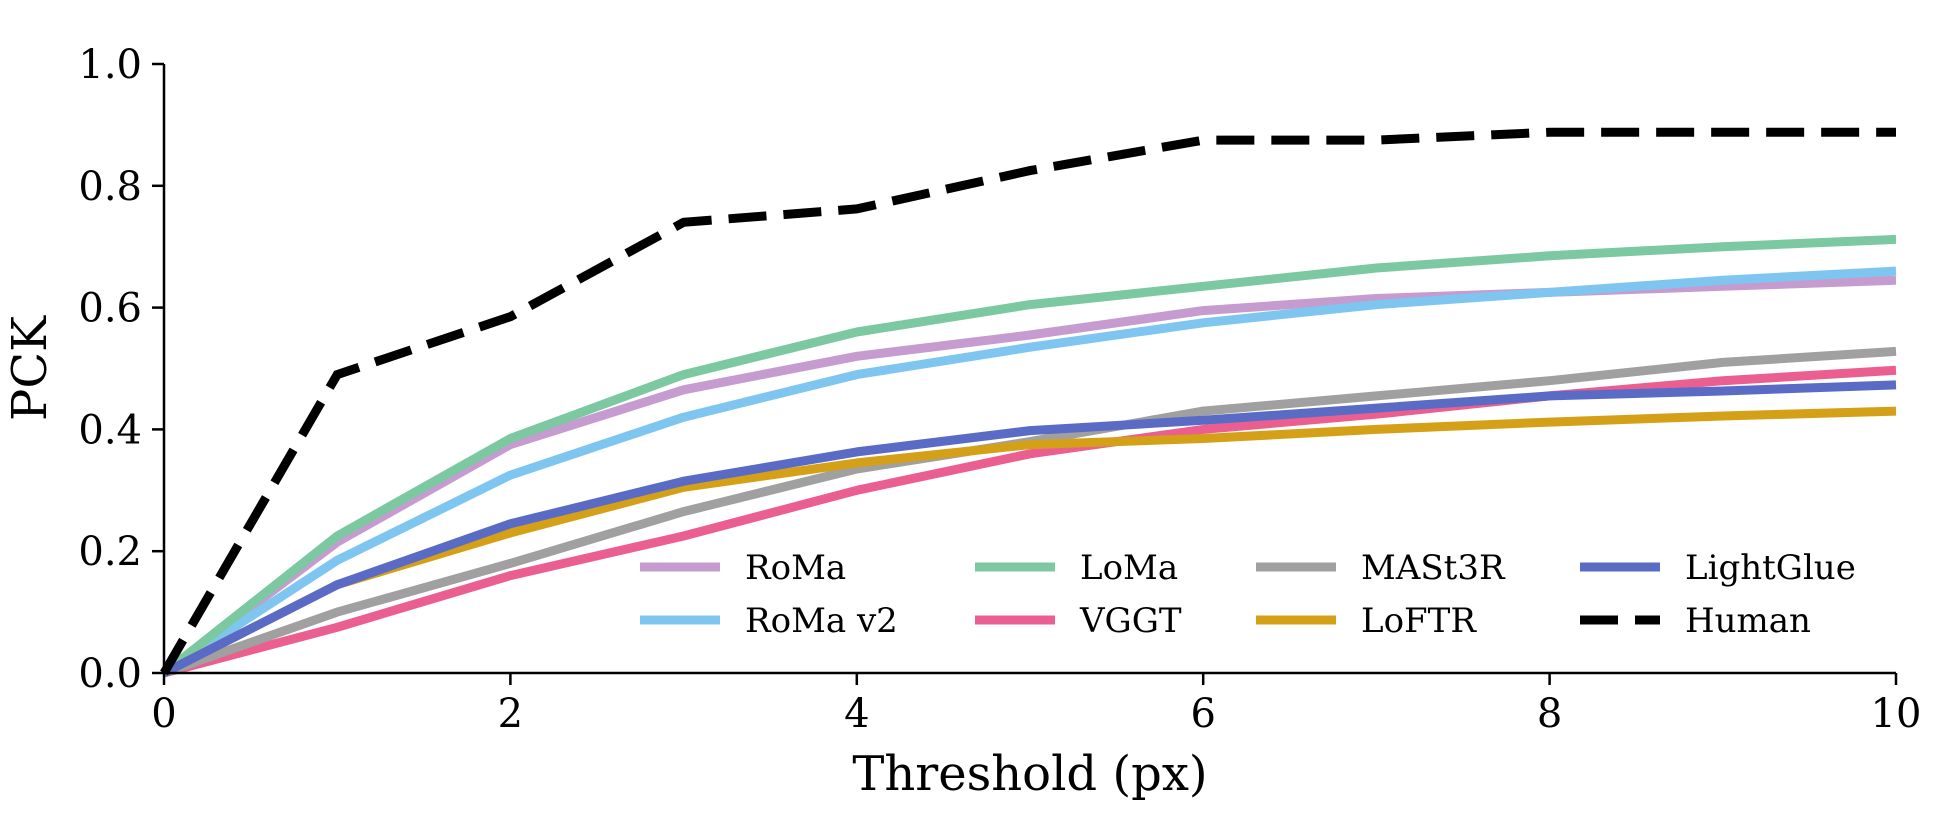 This screenshot has width=1936, height=820. I want to click on x-tick-label: 0, so click(163, 714).